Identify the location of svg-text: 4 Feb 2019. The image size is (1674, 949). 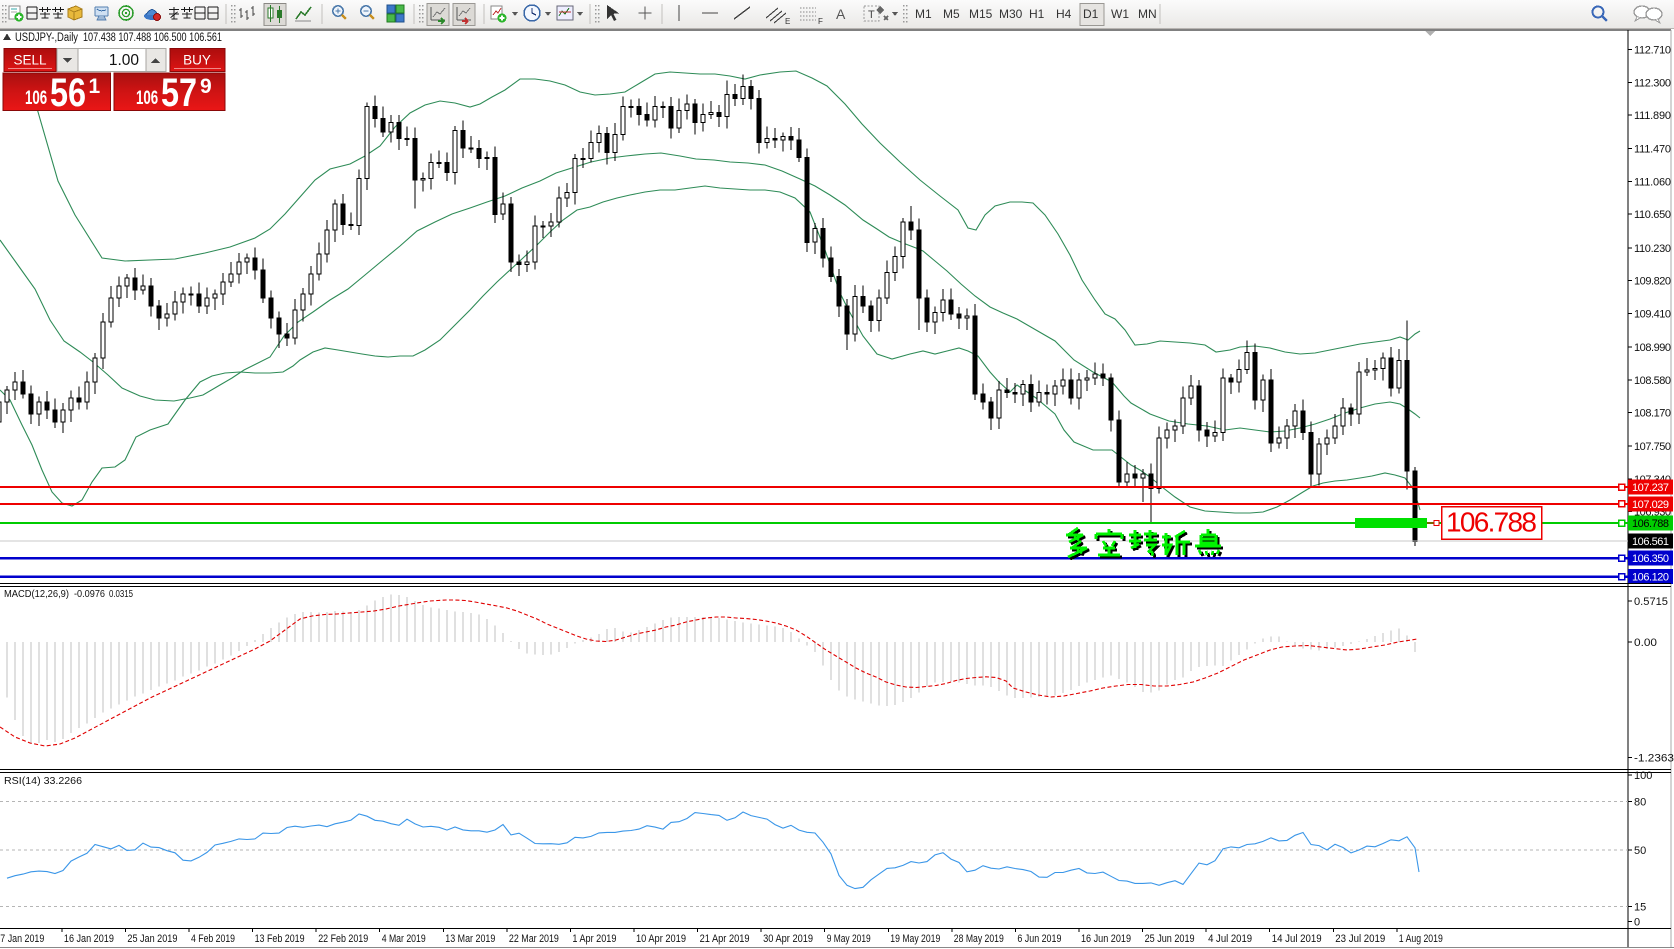
(213, 939).